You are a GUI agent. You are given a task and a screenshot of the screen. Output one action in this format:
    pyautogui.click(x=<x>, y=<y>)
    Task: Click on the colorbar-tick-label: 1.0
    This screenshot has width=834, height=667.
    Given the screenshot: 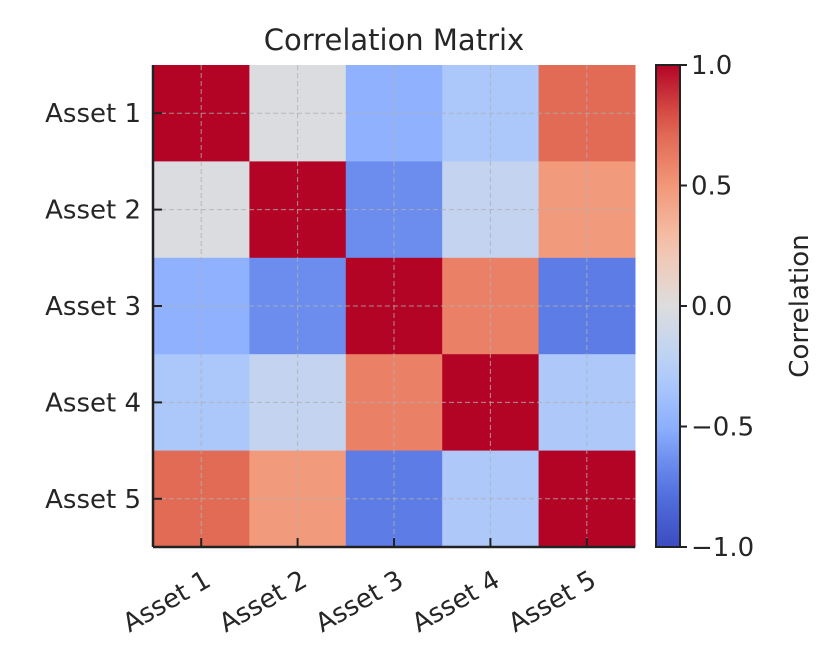 What is the action you would take?
    pyautogui.click(x=711, y=66)
    